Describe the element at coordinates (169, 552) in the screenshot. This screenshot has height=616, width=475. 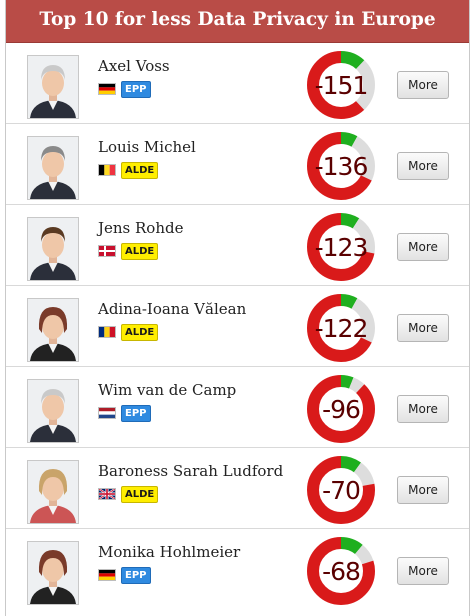
I see `member-name: Monika Hohlmeier` at that location.